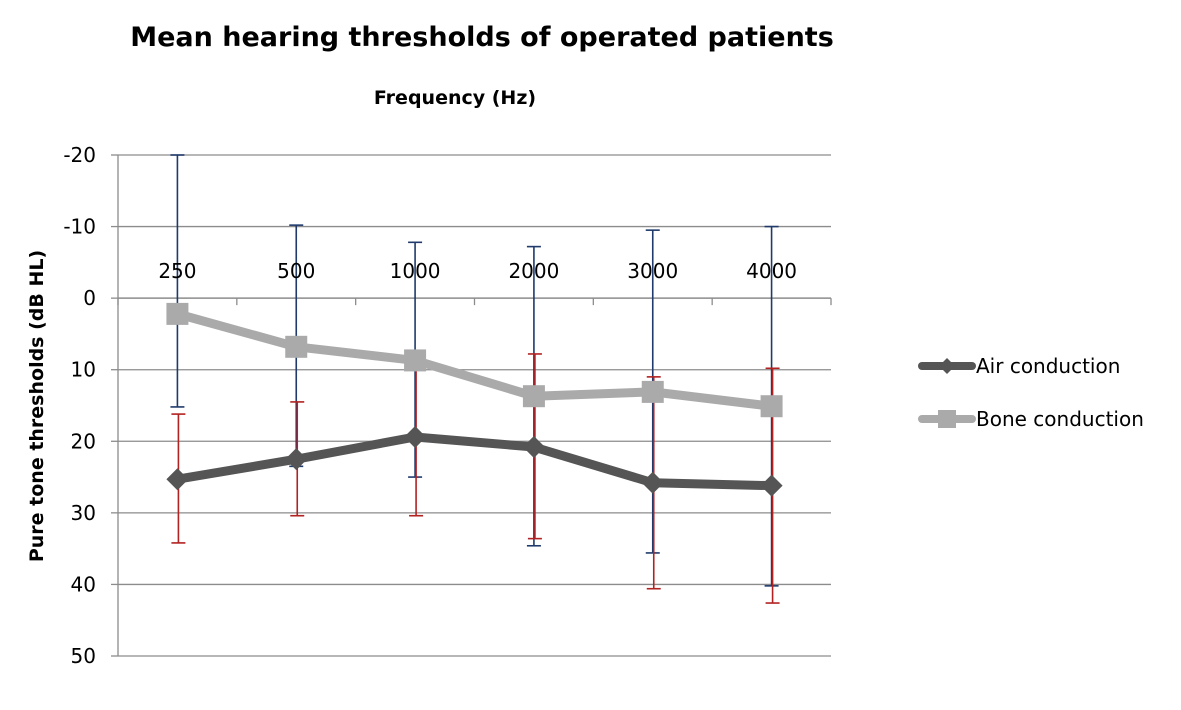  What do you see at coordinates (83, 584) in the screenshot?
I see `y-tick-label: 40` at bounding box center [83, 584].